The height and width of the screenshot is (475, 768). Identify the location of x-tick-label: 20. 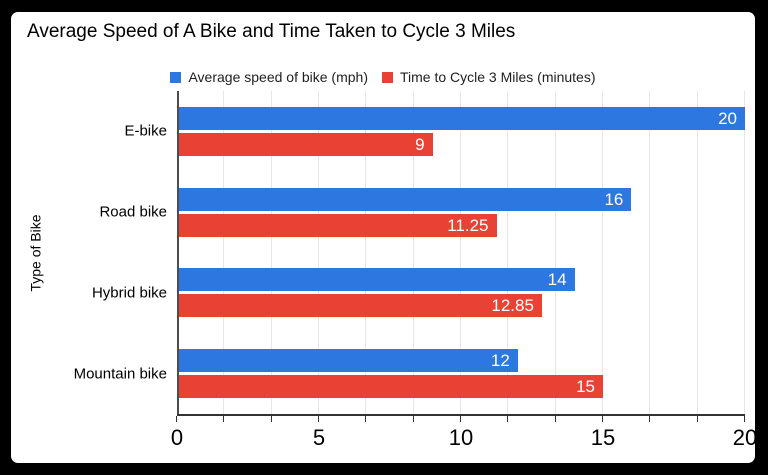
(745, 437).